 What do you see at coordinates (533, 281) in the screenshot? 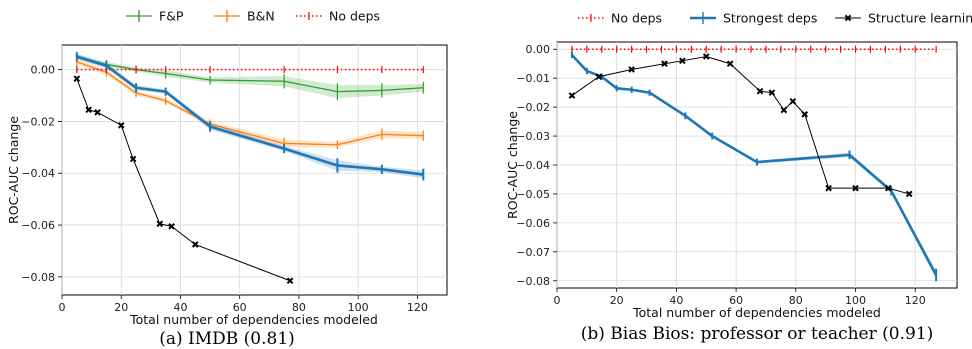
I see `biasbios-y-tick-label: −0.08` at bounding box center [533, 281].